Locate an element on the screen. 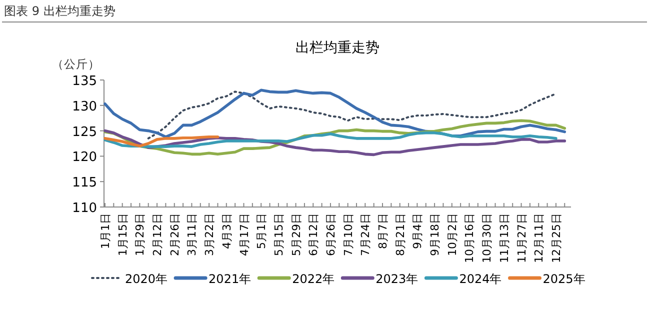  legend-label: 2022年 is located at coordinates (313, 279).